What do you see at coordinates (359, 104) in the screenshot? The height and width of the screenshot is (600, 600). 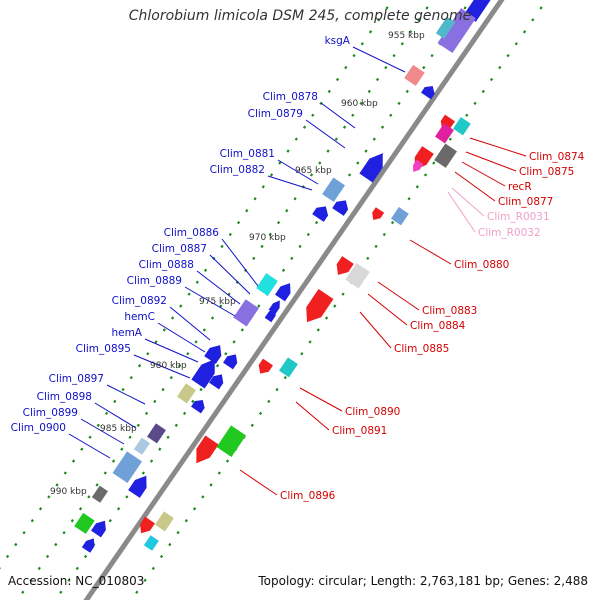 I see `ruler-label: 960 kbp` at bounding box center [359, 104].